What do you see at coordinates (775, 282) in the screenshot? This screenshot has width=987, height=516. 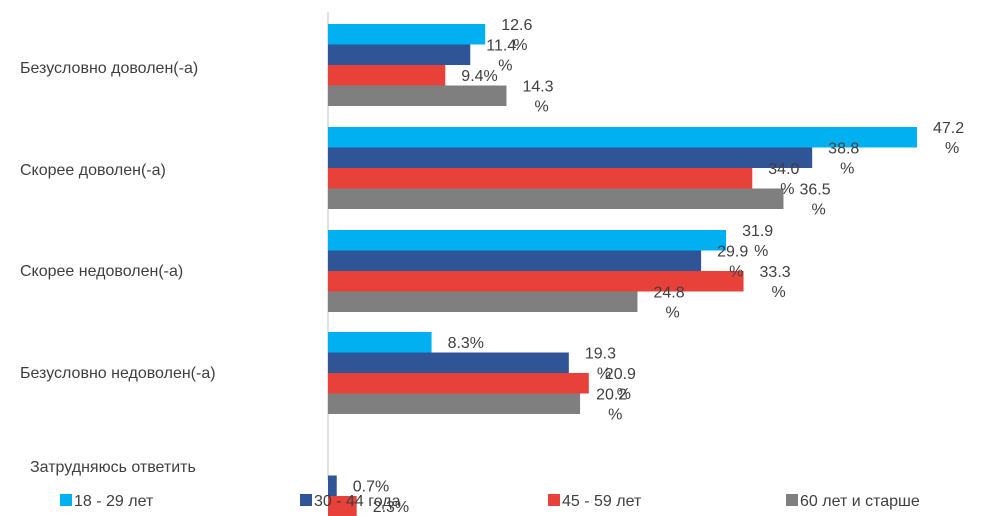 I see `data-label: 33.3%` at bounding box center [775, 282].